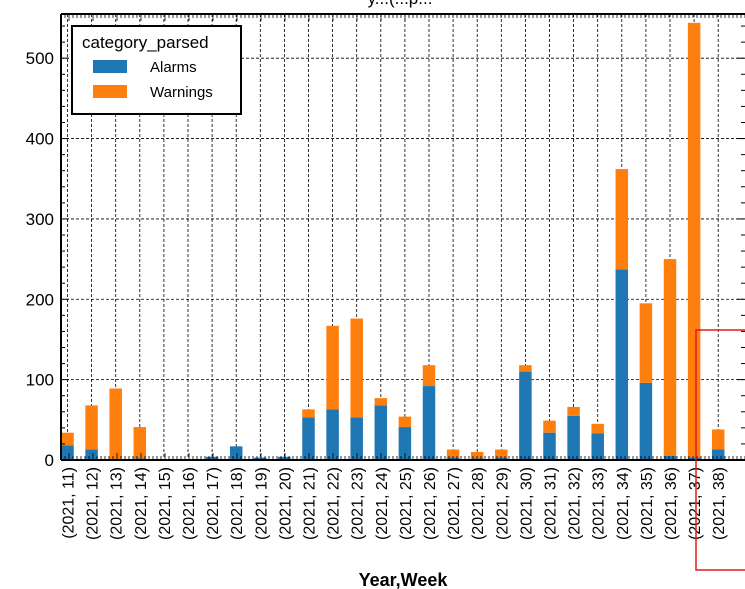  Describe the element at coordinates (49, 460) in the screenshot. I see `y-tick-label: 0` at that location.